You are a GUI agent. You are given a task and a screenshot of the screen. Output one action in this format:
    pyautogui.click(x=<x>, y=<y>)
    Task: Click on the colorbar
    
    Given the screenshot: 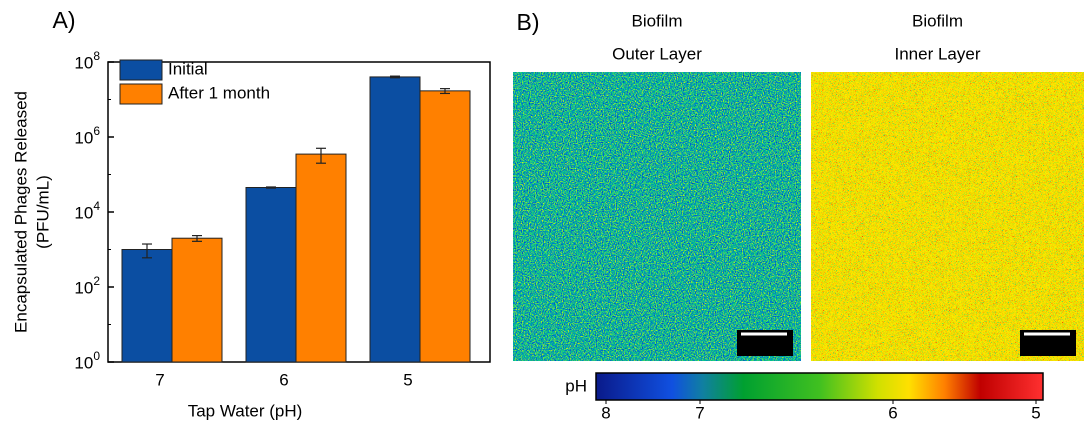 What is the action you would take?
    pyautogui.click(x=819, y=386)
    